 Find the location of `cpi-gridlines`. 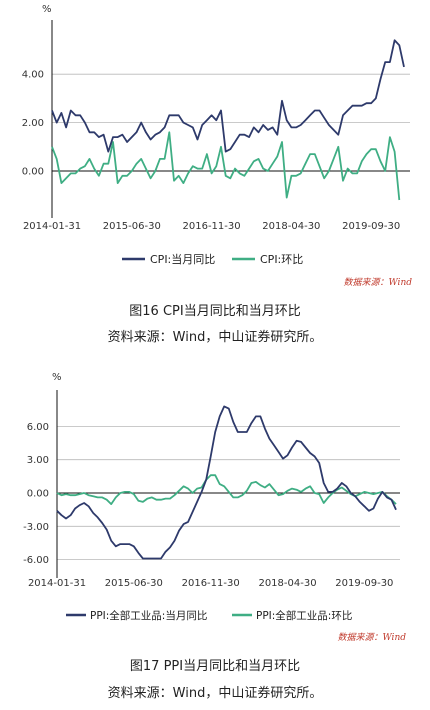

cpi-gridlines is located at coordinates (231, 98).